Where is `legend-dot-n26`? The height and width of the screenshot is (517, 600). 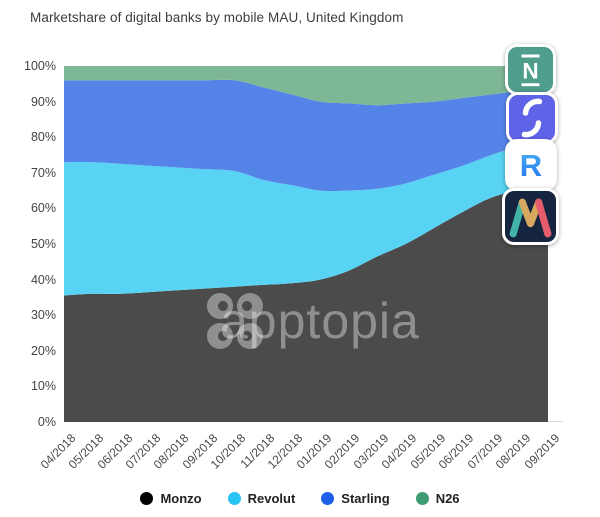 legend-dot-n26 is located at coordinates (422, 498).